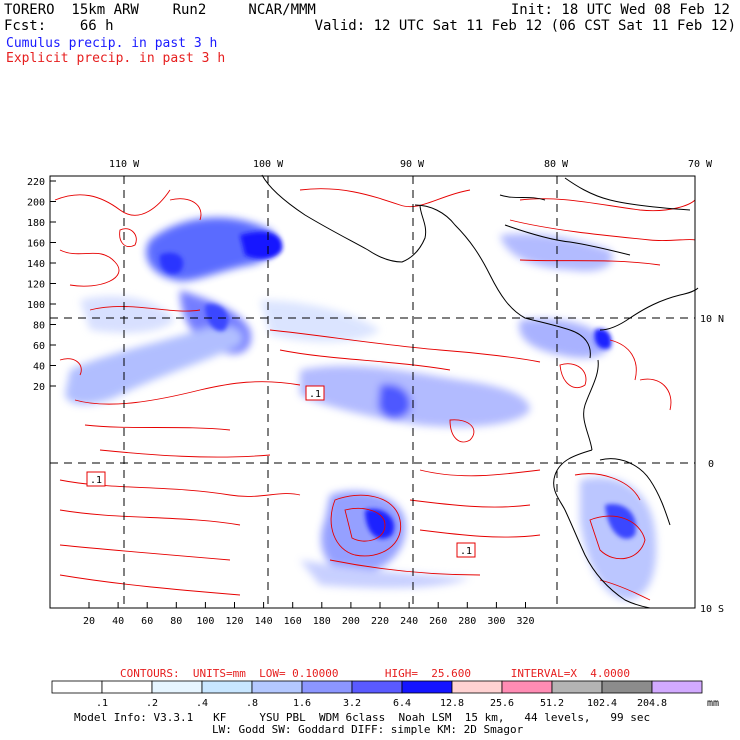 This screenshot has width=740, height=740. I want to click on colorbar-label: 51.2, so click(552, 703).